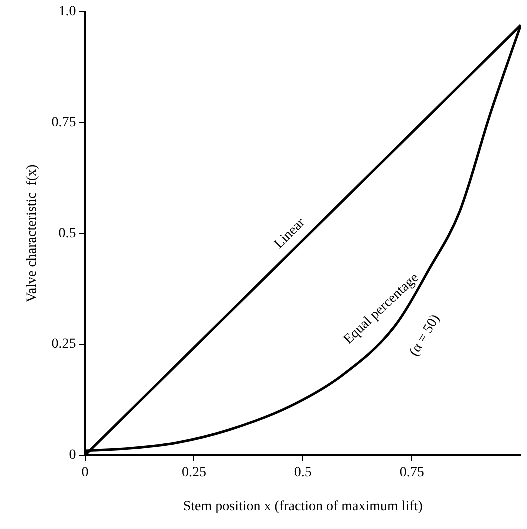 The image size is (527, 529). Describe the element at coordinates (32, 233) in the screenshot. I see `y-axis-title: Valve characteristic f(x)` at that location.